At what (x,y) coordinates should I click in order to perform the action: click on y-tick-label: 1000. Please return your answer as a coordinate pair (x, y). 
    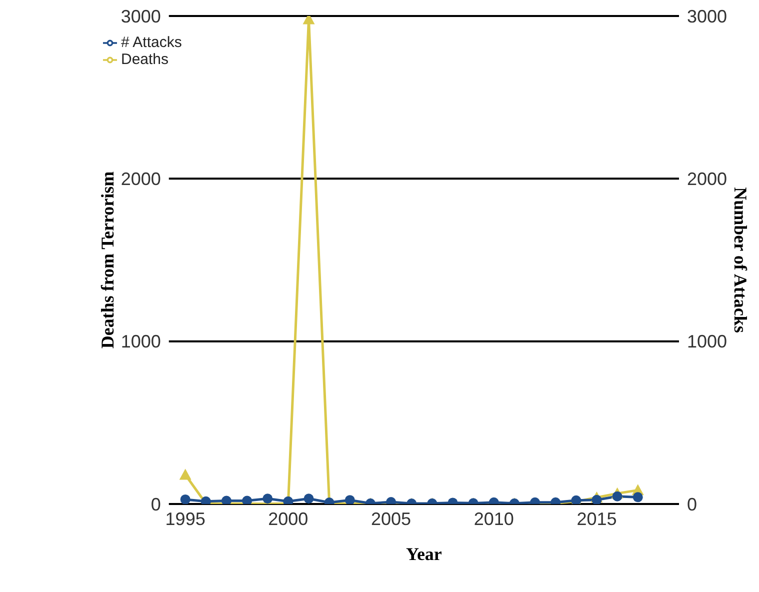
    Looking at the image, I should click on (140, 342).